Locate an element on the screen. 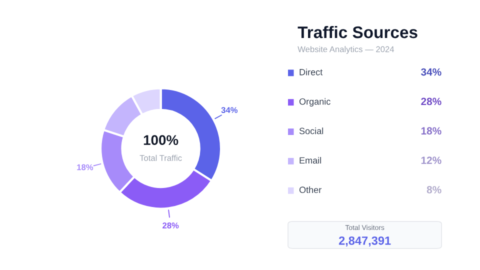 The image size is (480, 270). legend-label: Other is located at coordinates (310, 190).